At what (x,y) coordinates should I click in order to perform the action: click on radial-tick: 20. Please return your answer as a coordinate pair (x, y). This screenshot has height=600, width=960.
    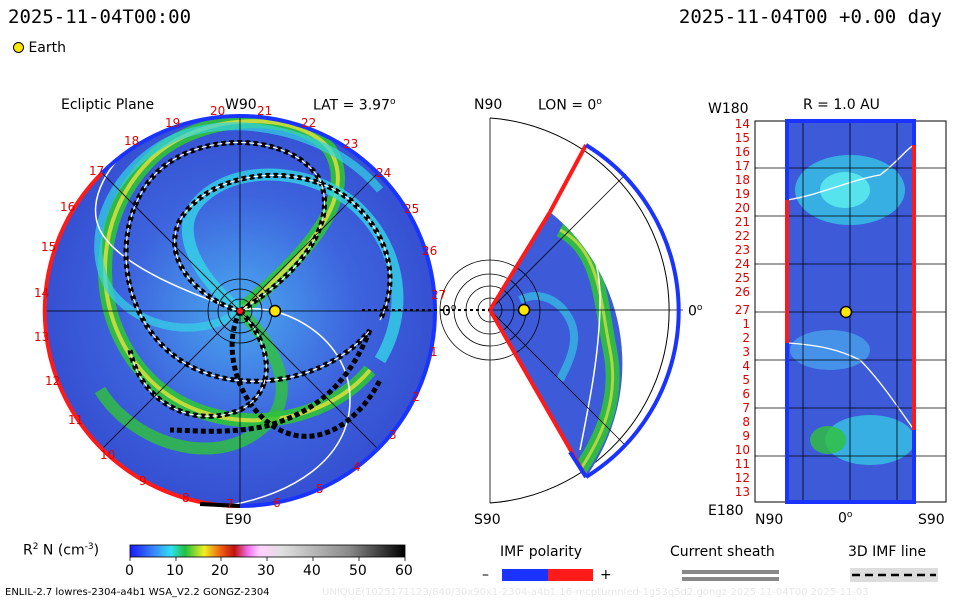
    Looking at the image, I should click on (742, 208).